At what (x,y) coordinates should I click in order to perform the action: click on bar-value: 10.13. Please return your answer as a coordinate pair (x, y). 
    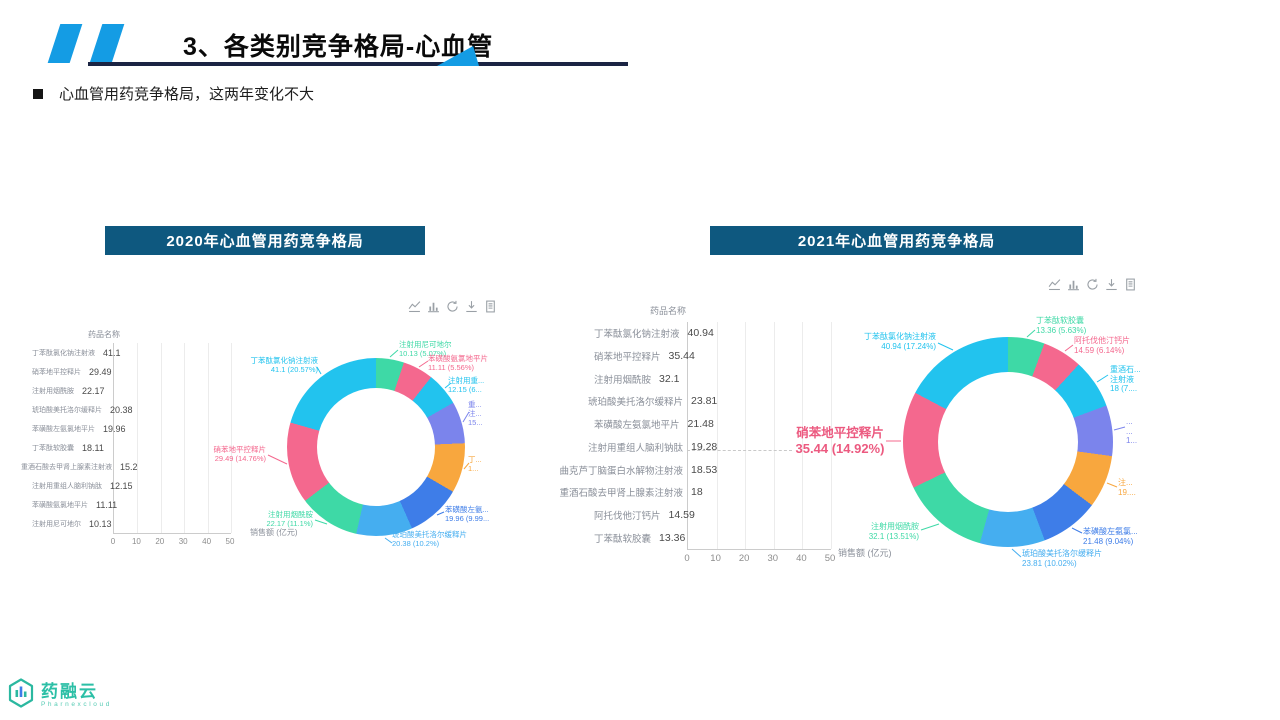
    Looking at the image, I should click on (100, 523).